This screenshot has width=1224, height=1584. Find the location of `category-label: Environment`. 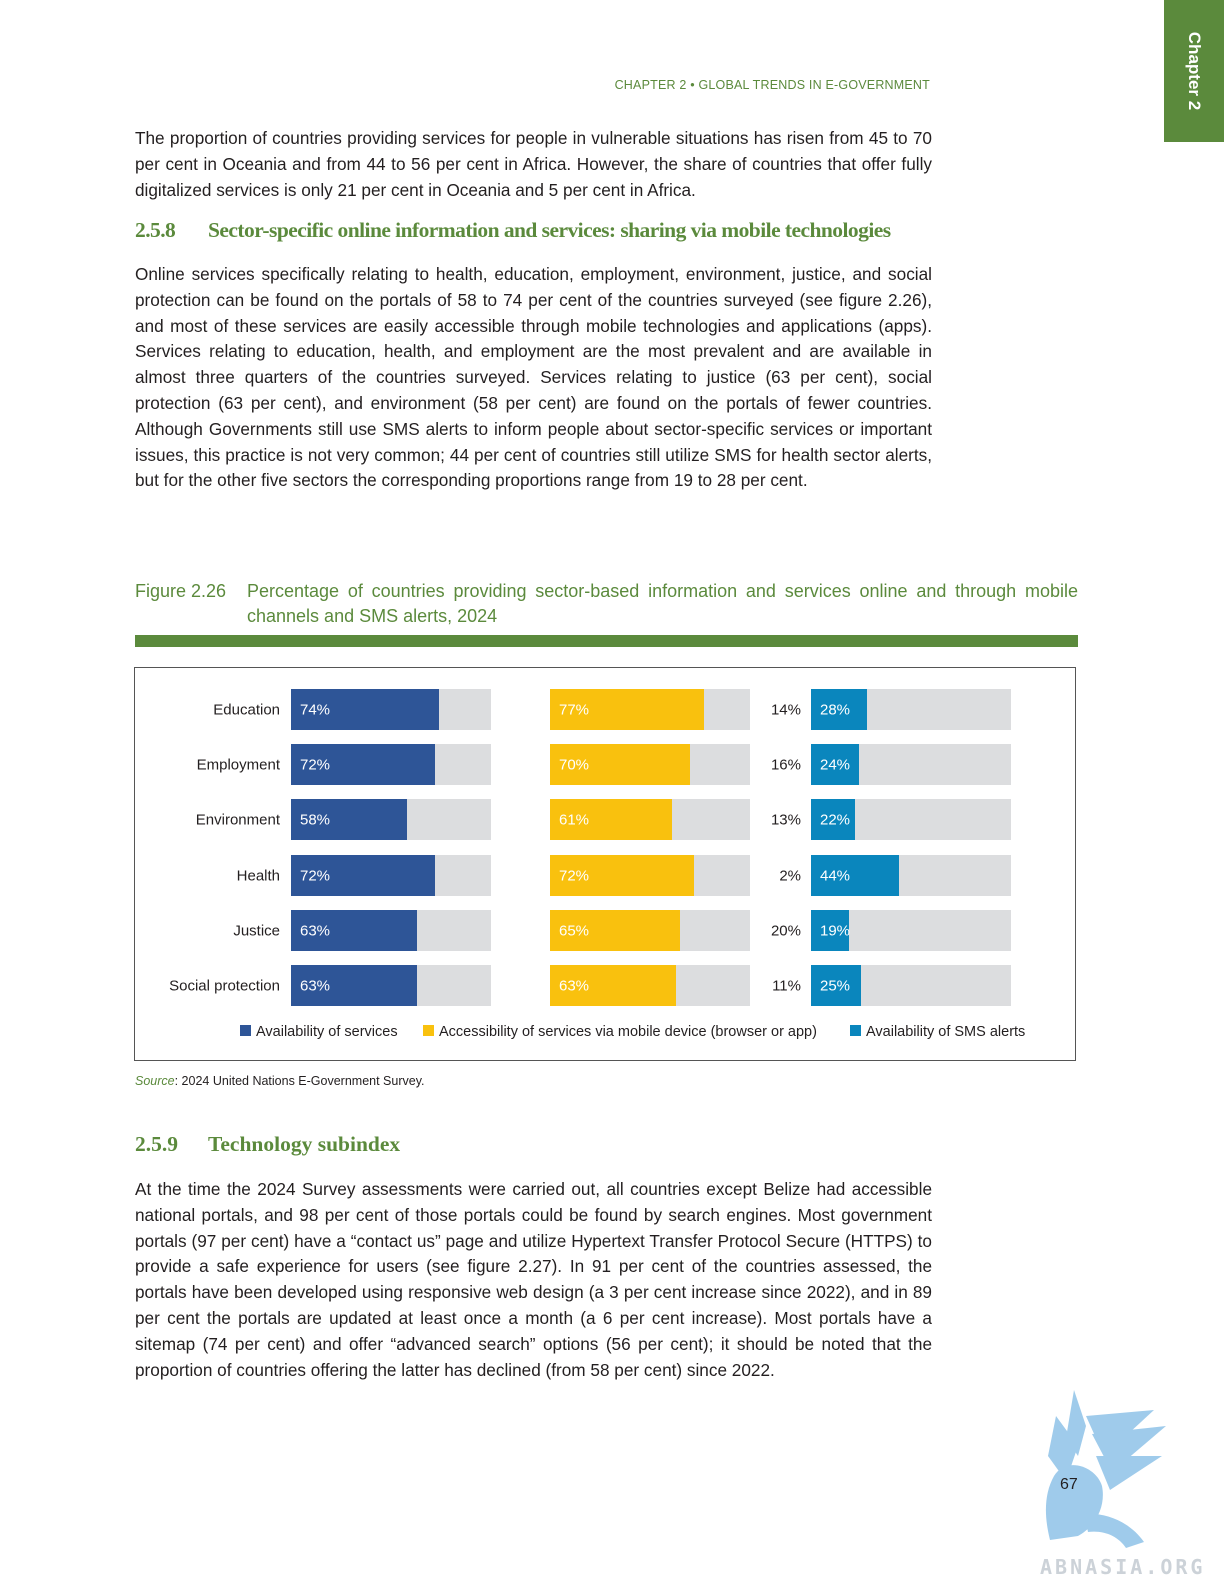

category-label: Environment is located at coordinates (238, 820).